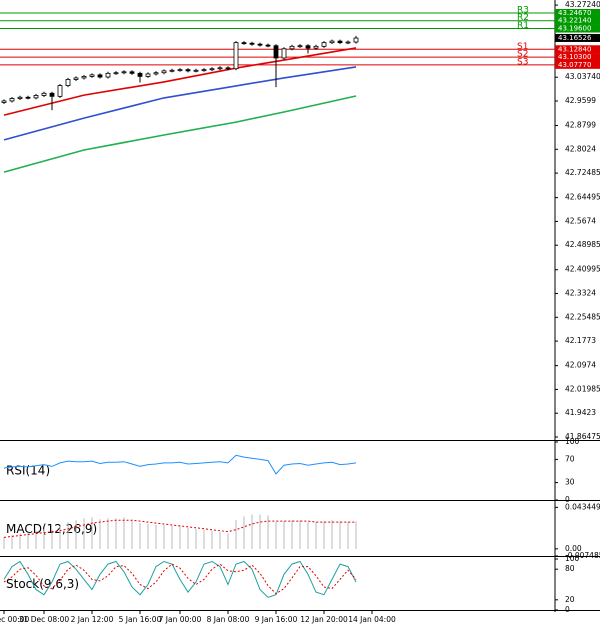 This screenshot has height=629, width=600. What do you see at coordinates (522, 55) in the screenshot?
I see `level-name: S2` at bounding box center [522, 55].